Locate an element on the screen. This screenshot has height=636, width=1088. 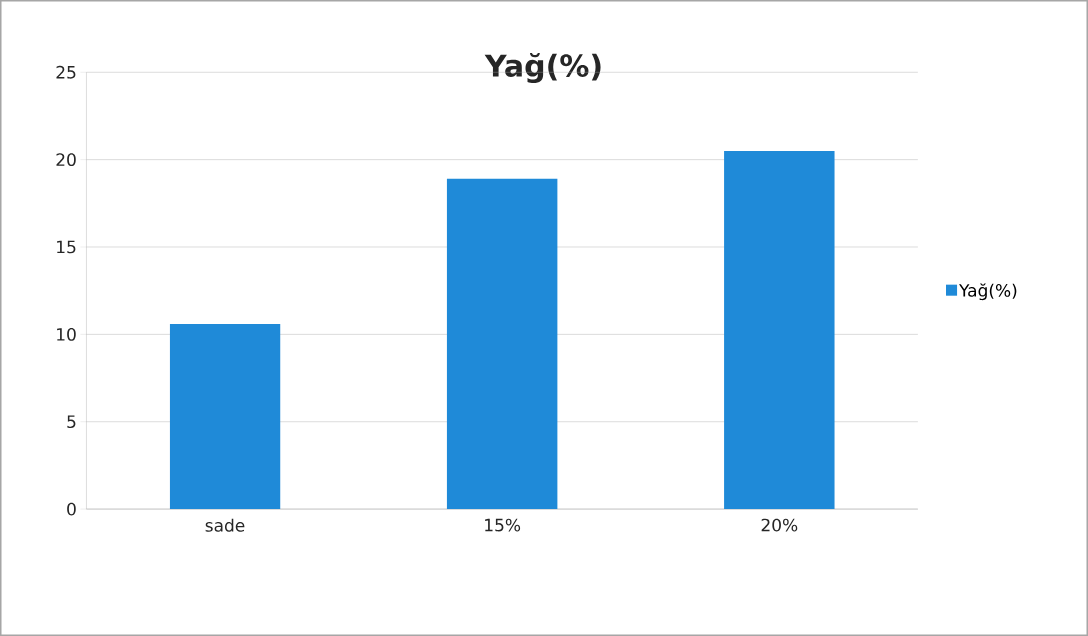
chart-title: Yağ(%) is located at coordinates (542, 67).